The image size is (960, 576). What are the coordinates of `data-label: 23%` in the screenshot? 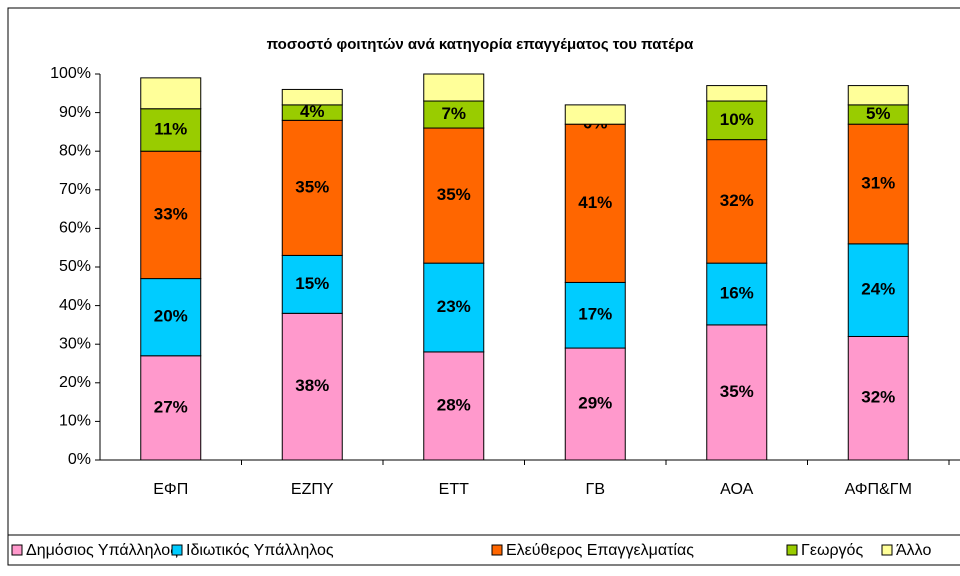 It's located at (454, 306).